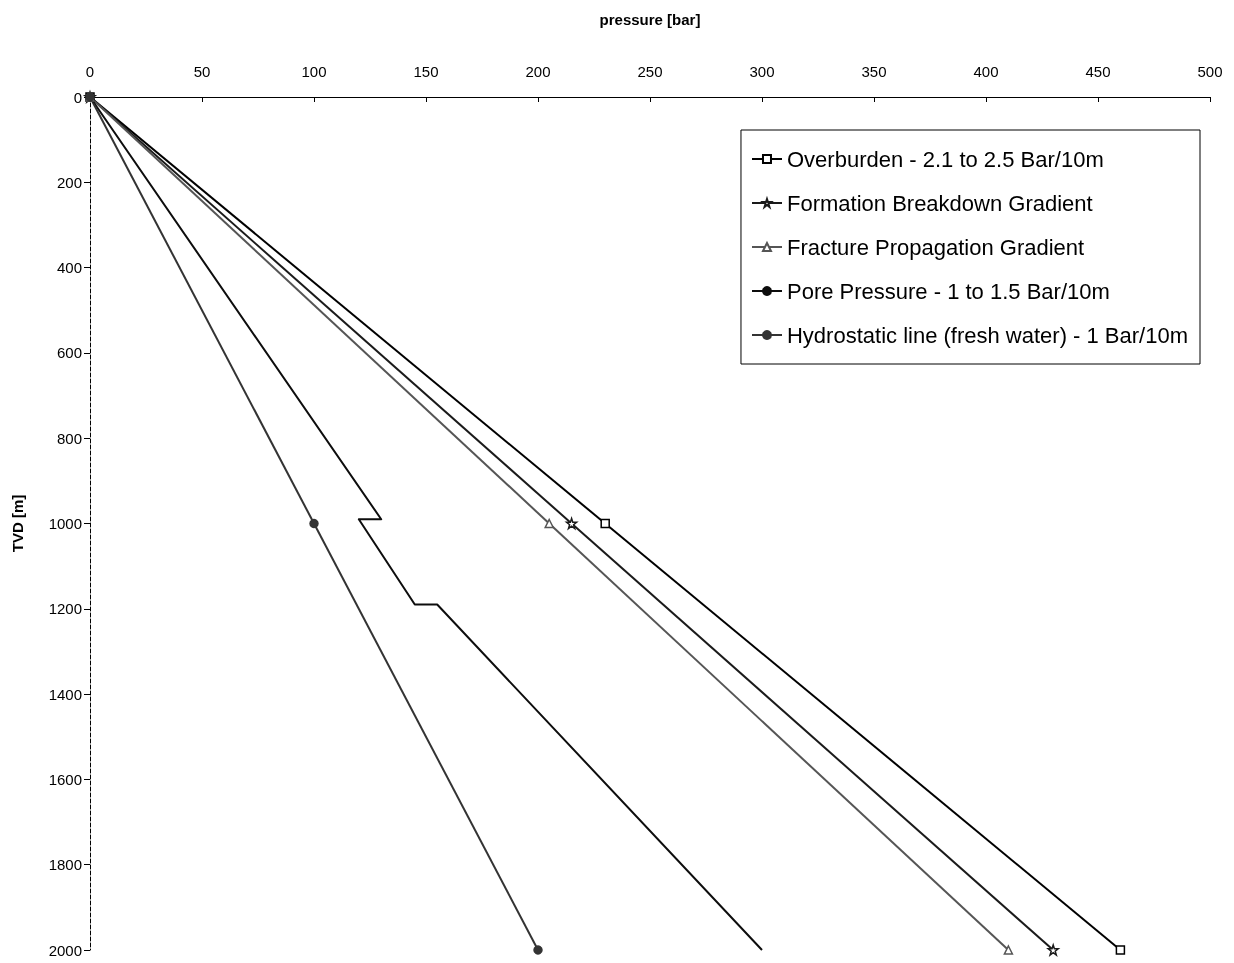 Image resolution: width=1234 pixels, height=963 pixels. Describe the element at coordinates (939, 203) in the screenshot. I see `legend-label: Formation Breakdown Gradient` at that location.